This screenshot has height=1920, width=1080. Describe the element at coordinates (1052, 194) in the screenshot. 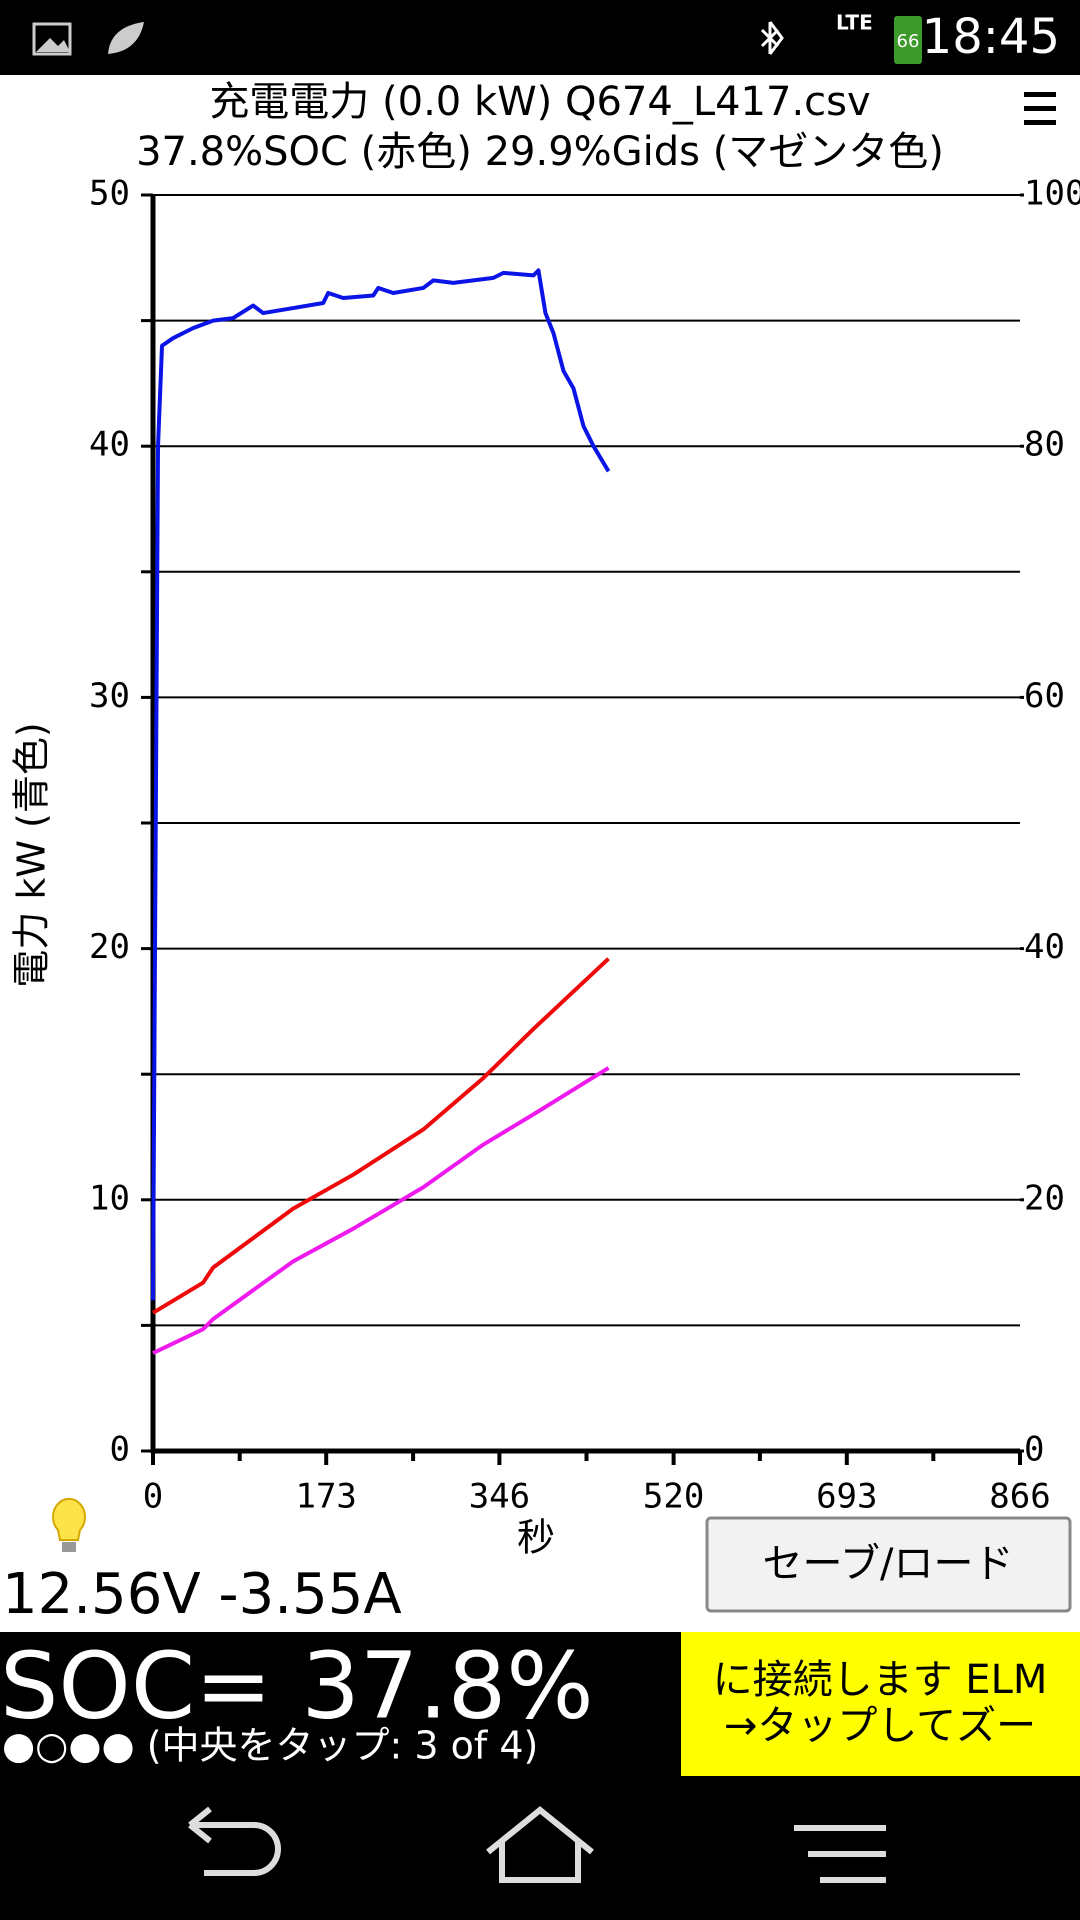

I see `y2-tick-label: 100` at that location.